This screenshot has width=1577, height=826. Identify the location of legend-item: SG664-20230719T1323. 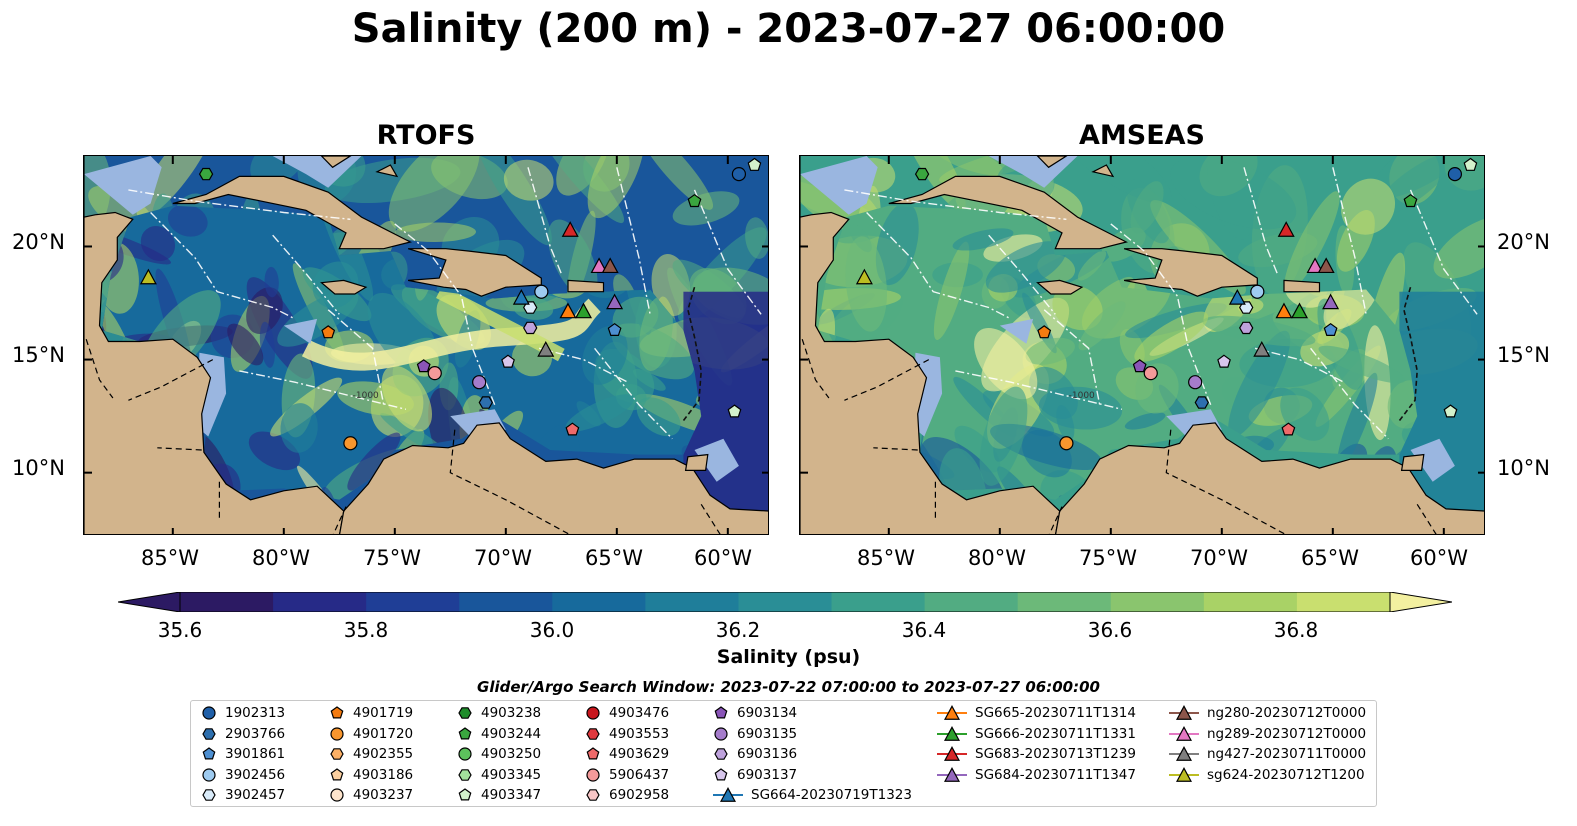
(812, 795).